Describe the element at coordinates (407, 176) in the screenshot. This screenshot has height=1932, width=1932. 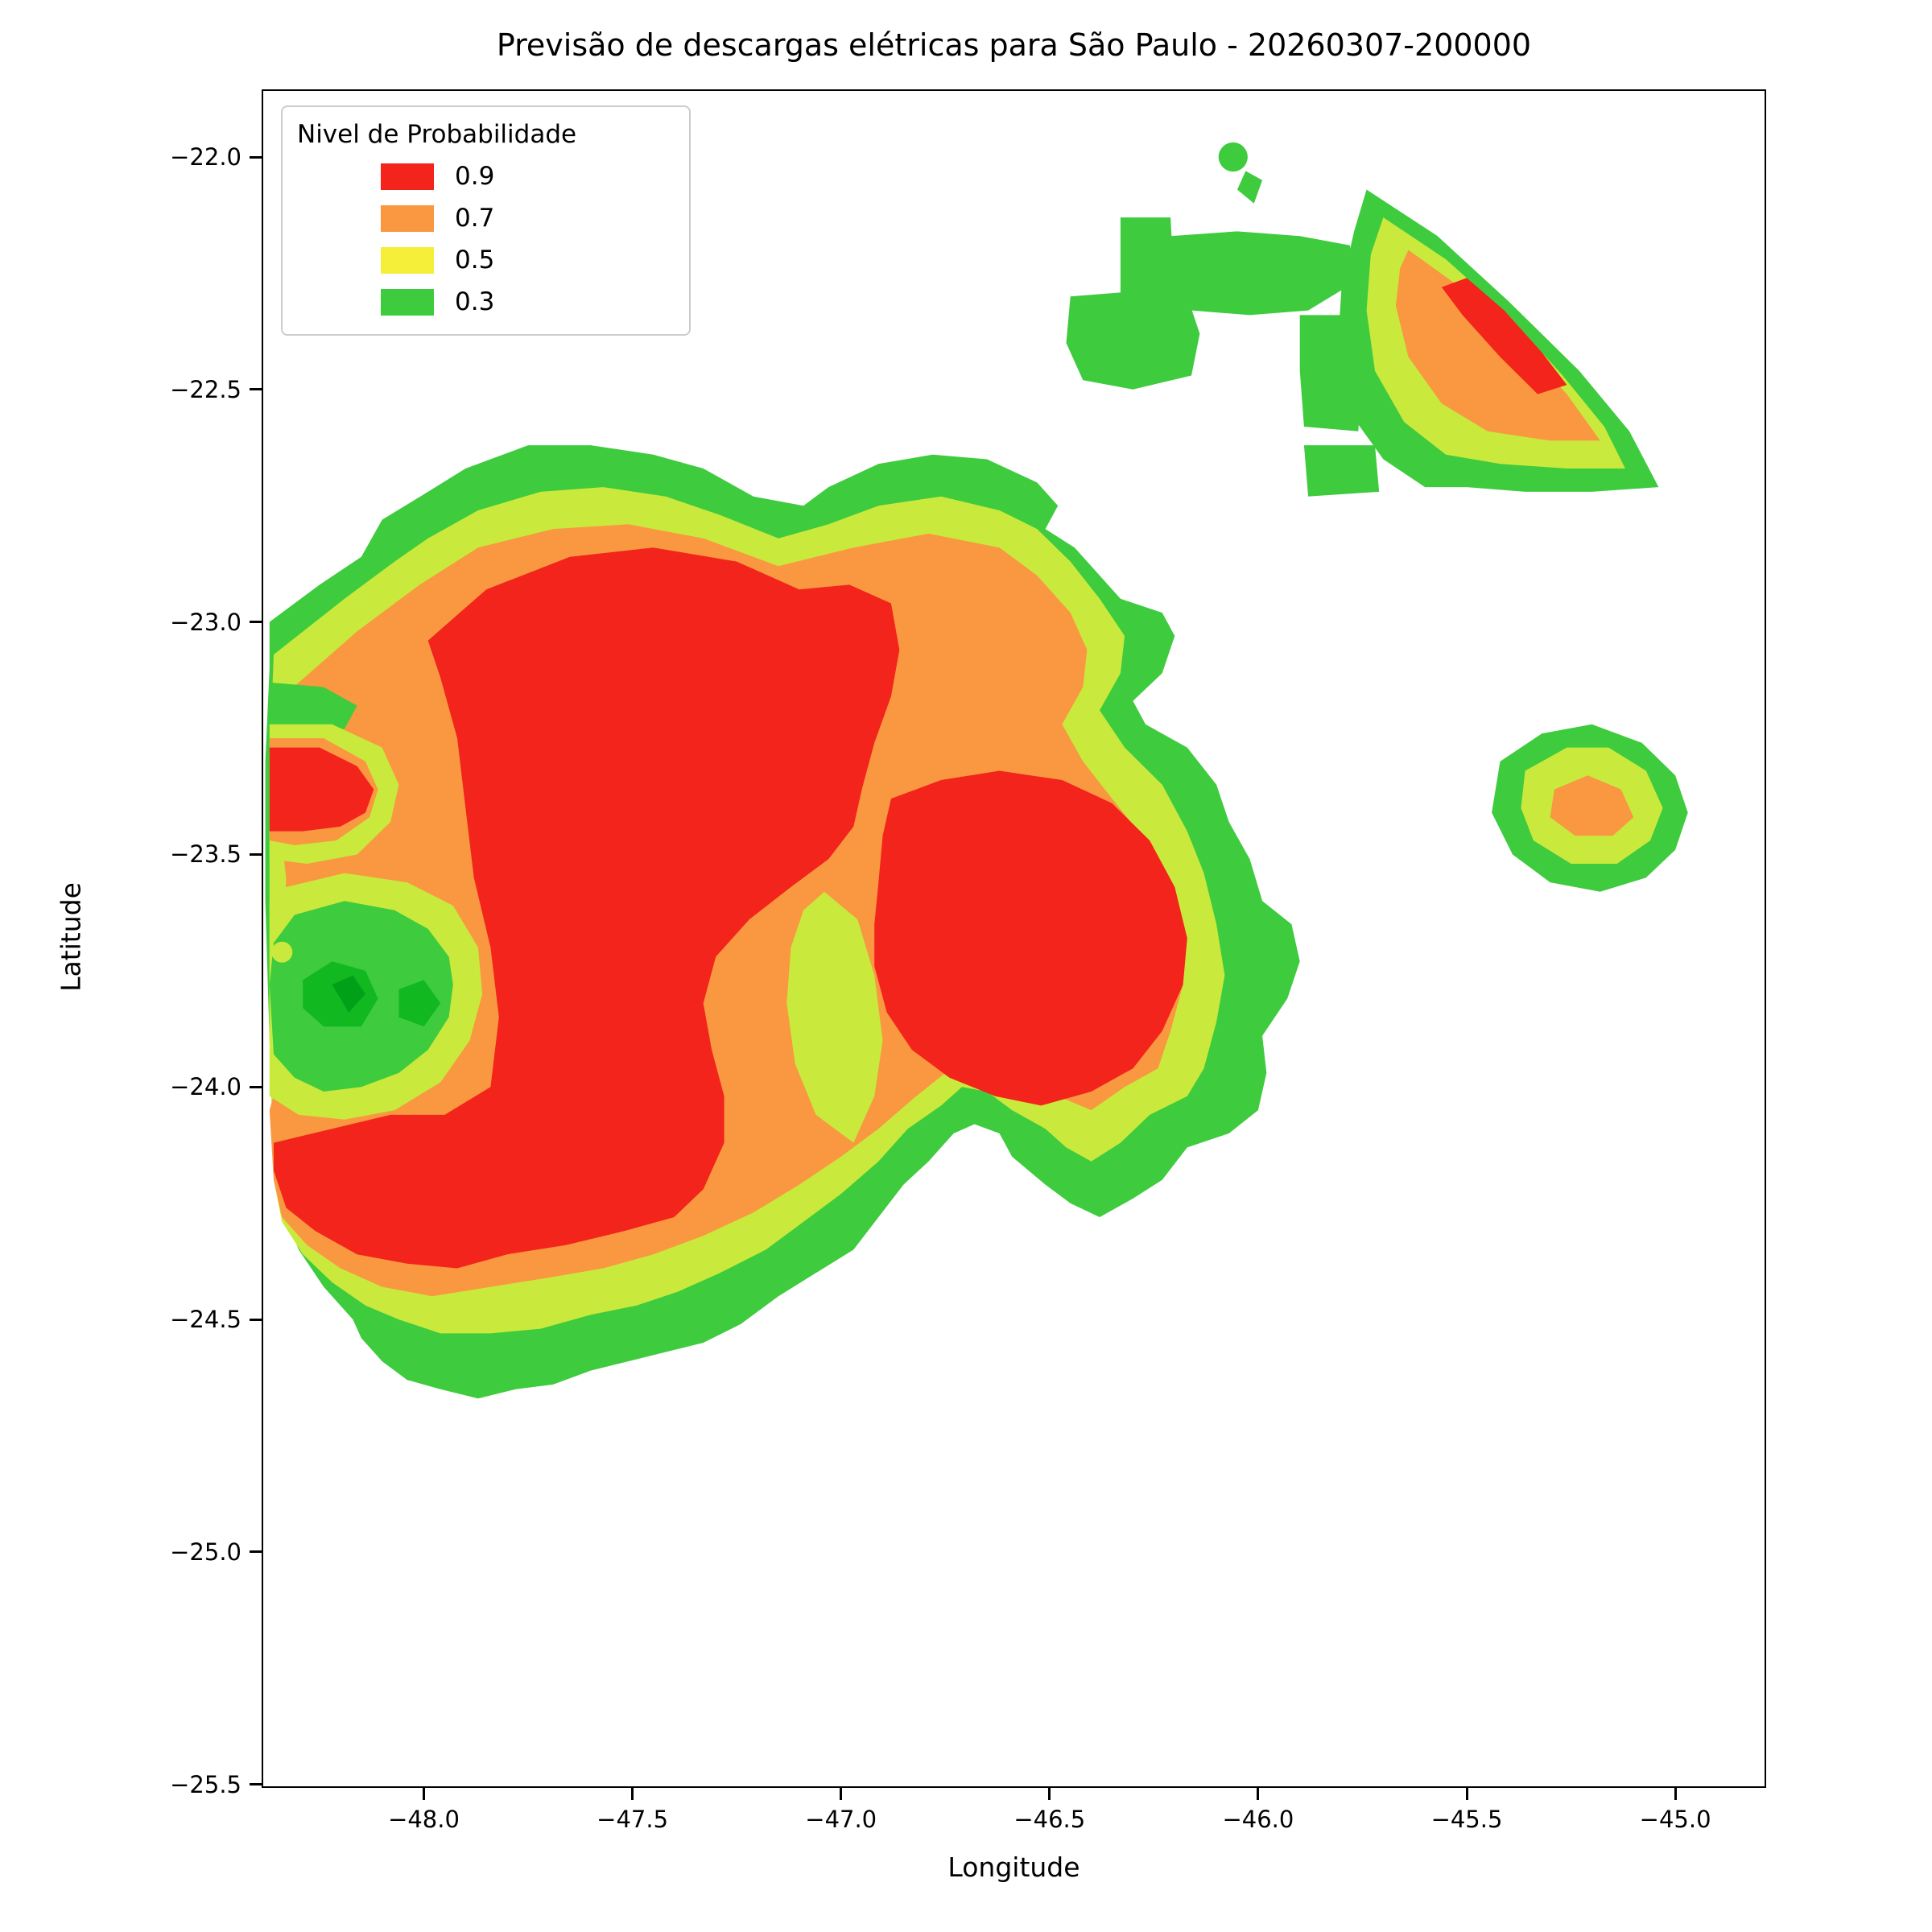
I see `legend-swatch-red` at that location.